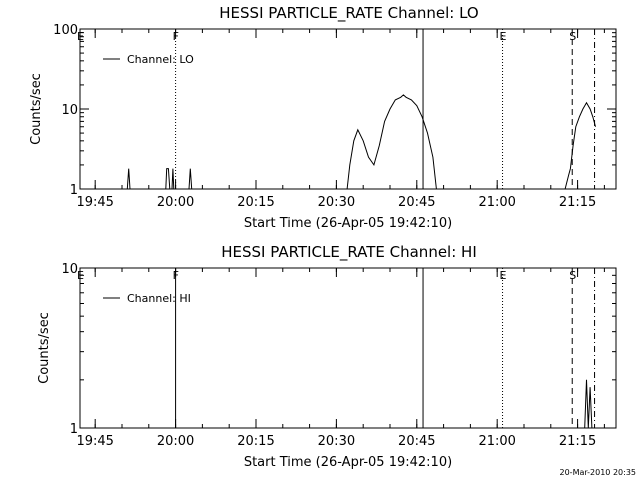  I want to click on timestamp-footer: 20-Mar-2010 20:35, so click(598, 472).